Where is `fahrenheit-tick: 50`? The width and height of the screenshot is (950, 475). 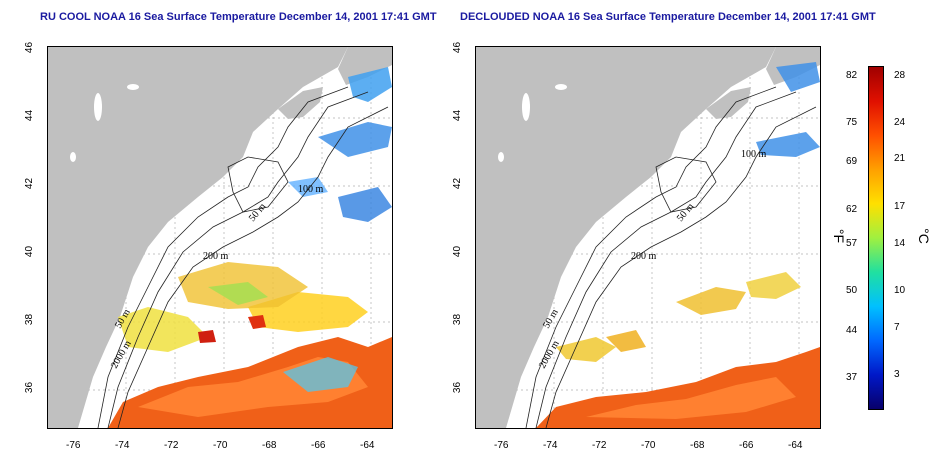 fahrenheit-tick: 50 is located at coordinates (852, 290).